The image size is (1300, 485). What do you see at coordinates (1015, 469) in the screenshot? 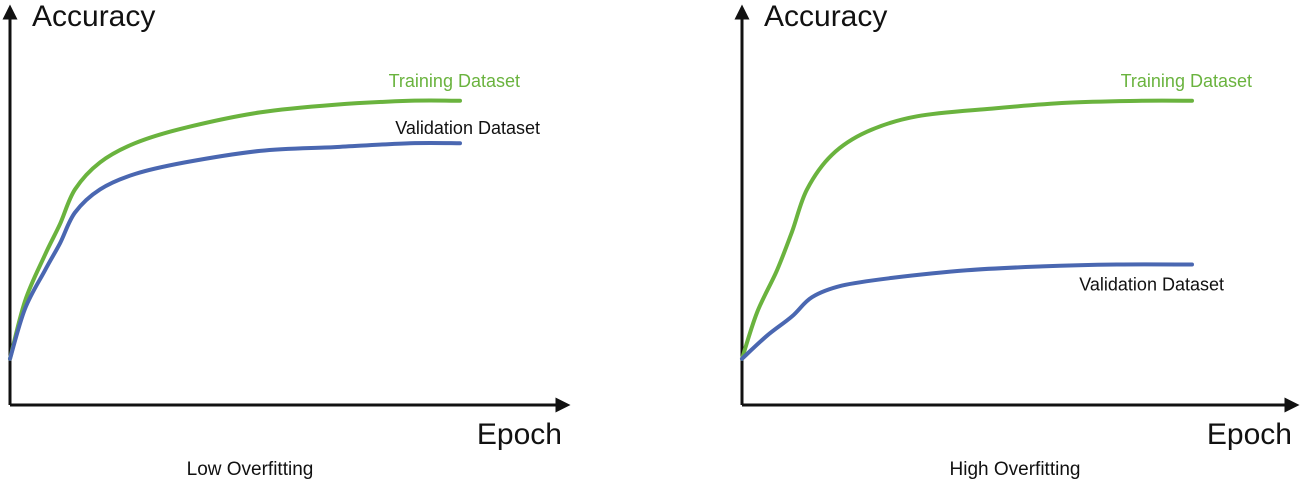
I see `chart-caption: High Overfitting` at bounding box center [1015, 469].